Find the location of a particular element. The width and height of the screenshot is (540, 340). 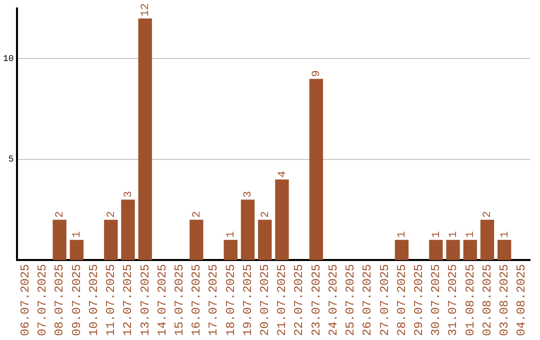

x-tick-label: 19.07.2025 is located at coordinates (247, 300).